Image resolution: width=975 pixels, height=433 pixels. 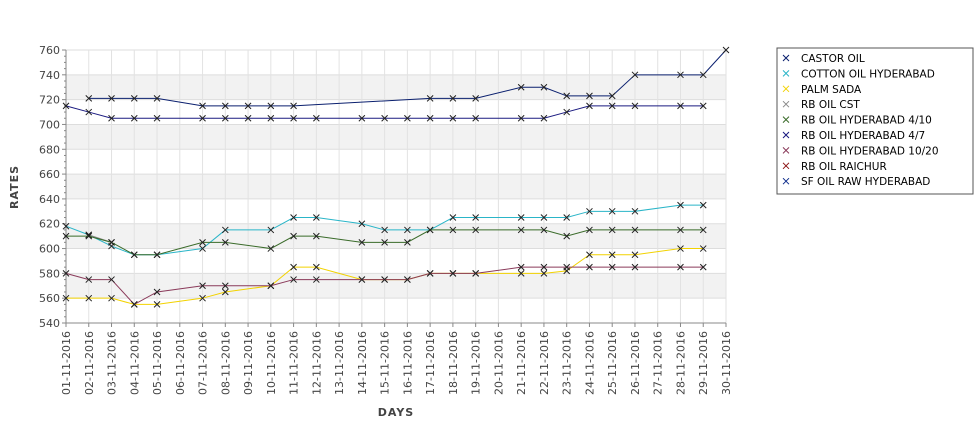 What do you see at coordinates (339, 363) in the screenshot?
I see `x-tick-label: 13-11-2016` at bounding box center [339, 363].